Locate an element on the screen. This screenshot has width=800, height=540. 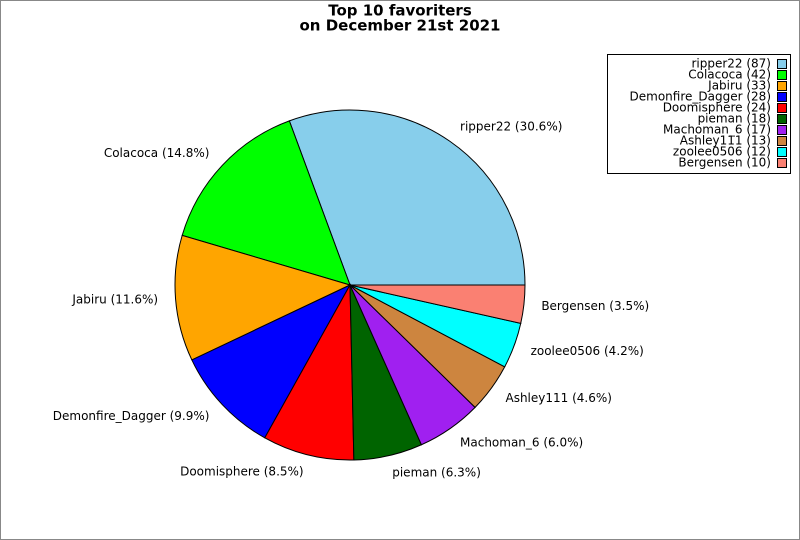
slice-label: pieman (6.3%) is located at coordinates (436, 472).